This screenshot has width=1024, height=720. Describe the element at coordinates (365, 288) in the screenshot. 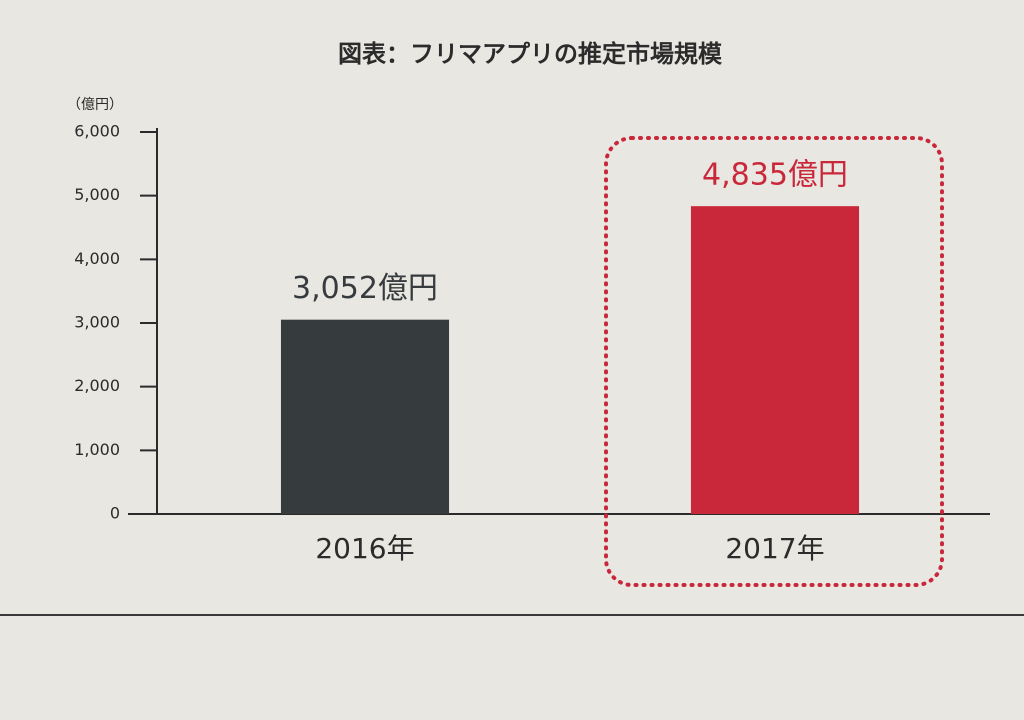

I see `value-label: 3,052億円` at that location.